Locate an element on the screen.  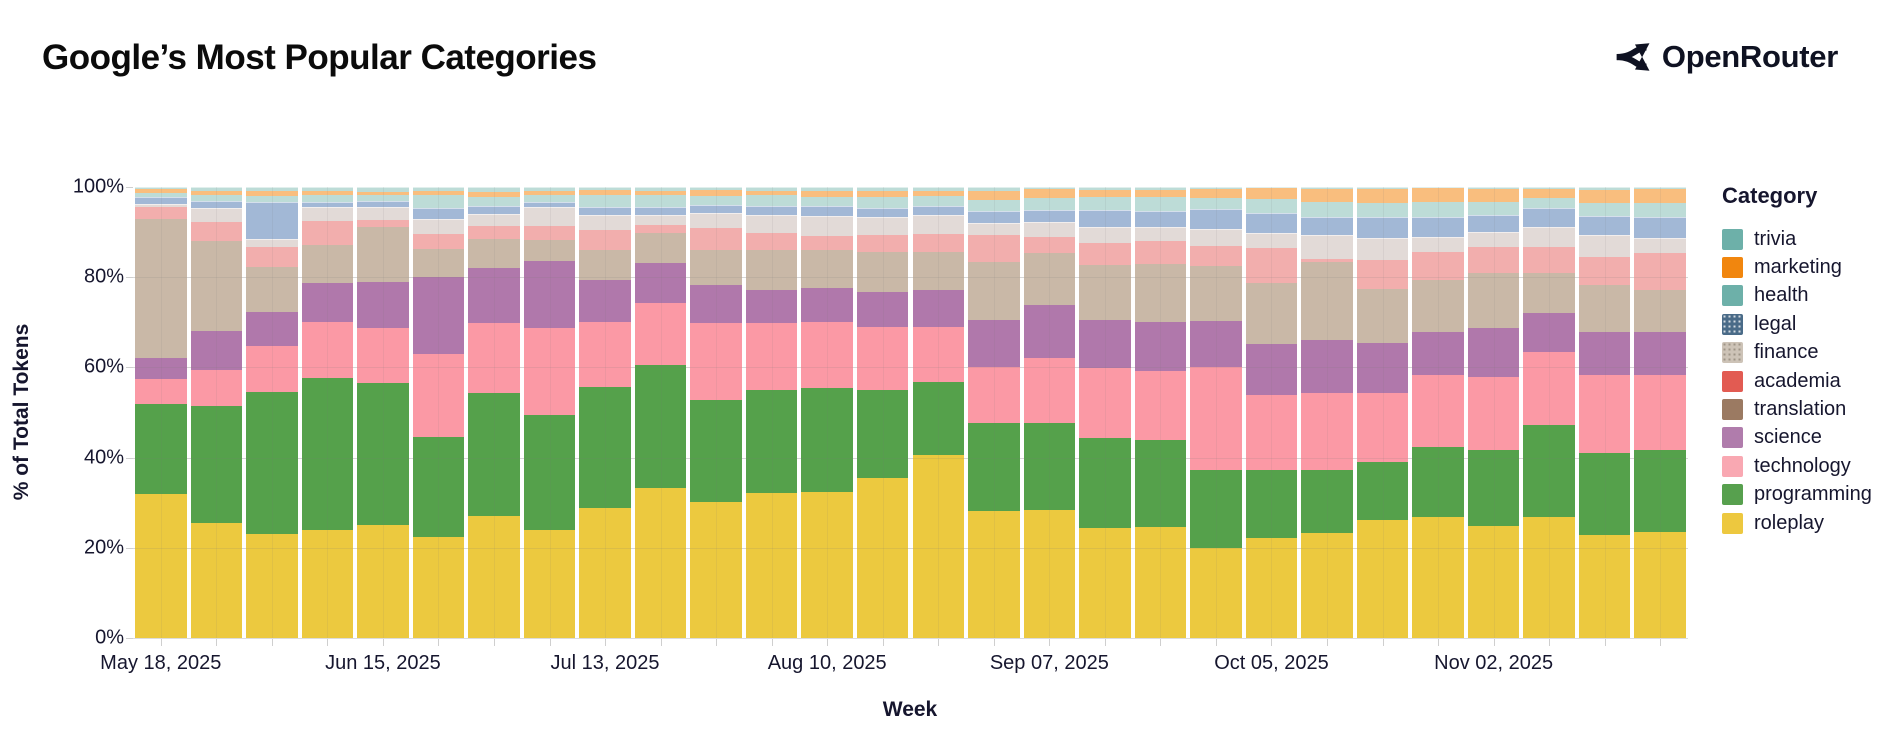
bar-week-sep-21-2025 is located at coordinates (1160, 412).